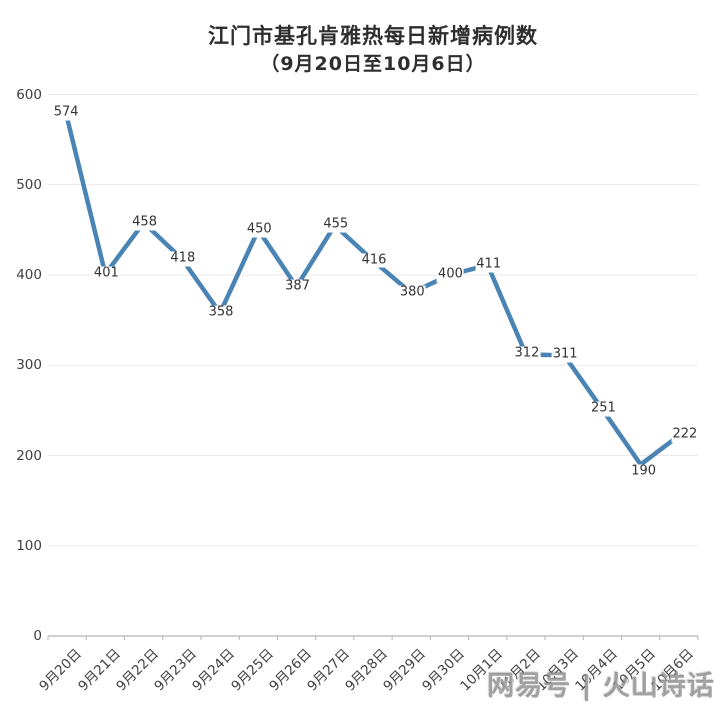 Image resolution: width=721 pixels, height=713 pixels. Describe the element at coordinates (183, 258) in the screenshot. I see `data-label-9月23日: 418` at that location.